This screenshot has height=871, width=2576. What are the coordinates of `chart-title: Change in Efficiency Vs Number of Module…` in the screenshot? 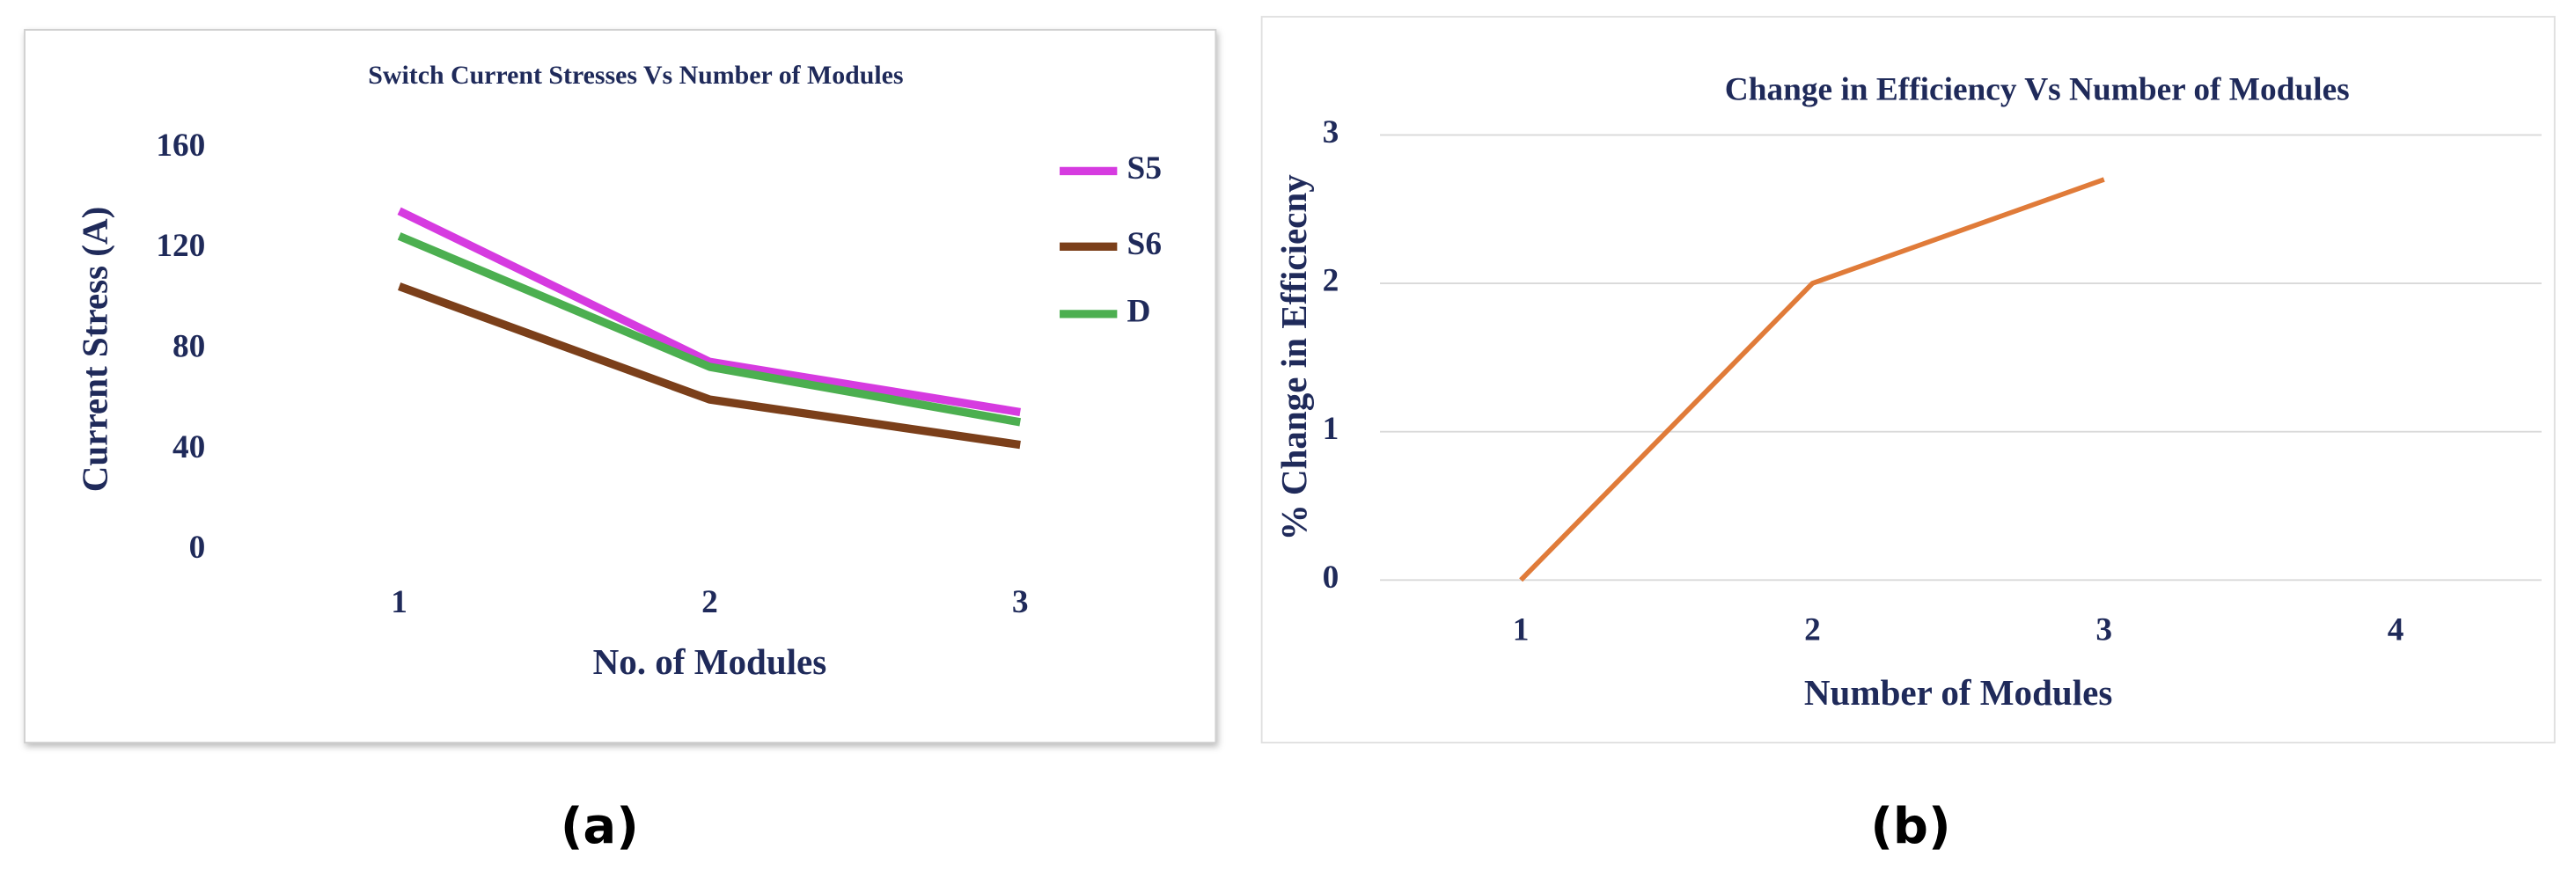 It's located at (2037, 89).